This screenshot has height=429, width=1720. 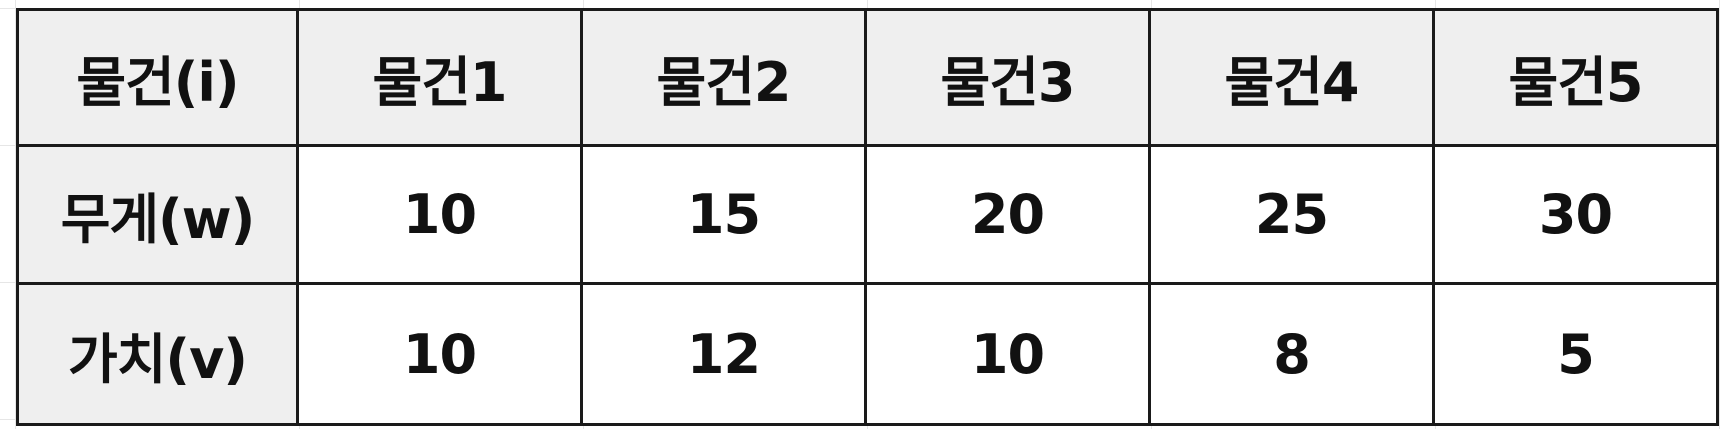 What do you see at coordinates (1291, 77) in the screenshot?
I see `header-item-4-cell: 물건4` at bounding box center [1291, 77].